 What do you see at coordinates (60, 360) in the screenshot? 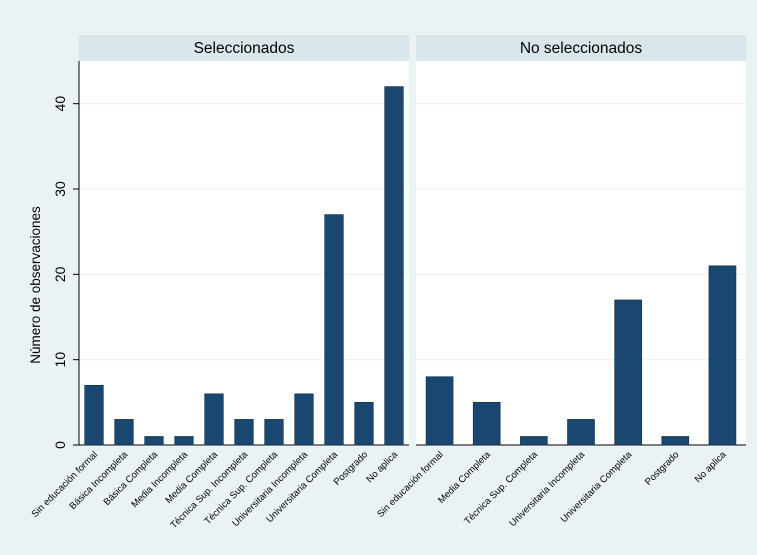
I see `y-tick-label: 10` at bounding box center [60, 360].